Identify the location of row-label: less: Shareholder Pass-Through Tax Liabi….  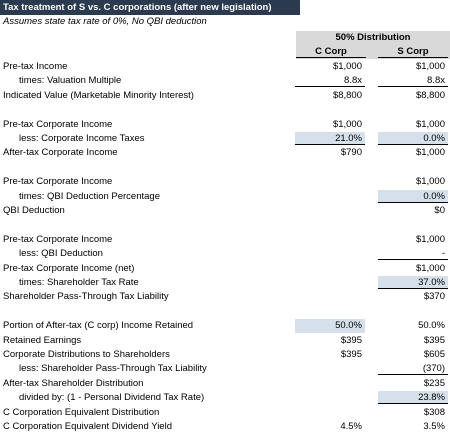
(113, 369).